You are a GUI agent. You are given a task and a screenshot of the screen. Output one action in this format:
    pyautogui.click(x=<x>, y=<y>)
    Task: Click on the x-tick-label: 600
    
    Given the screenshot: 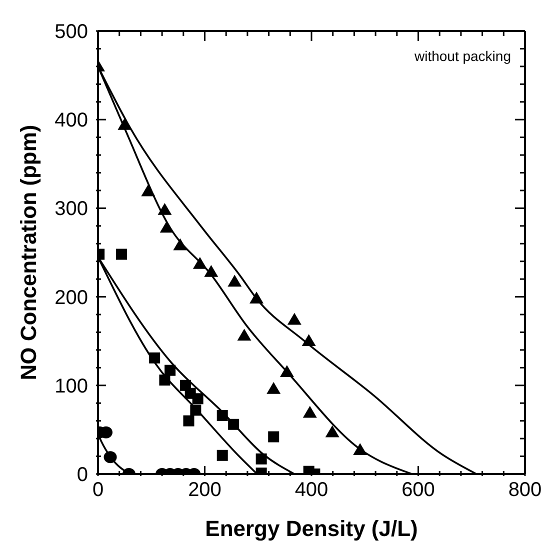 What is the action you would take?
    pyautogui.click(x=418, y=490)
    